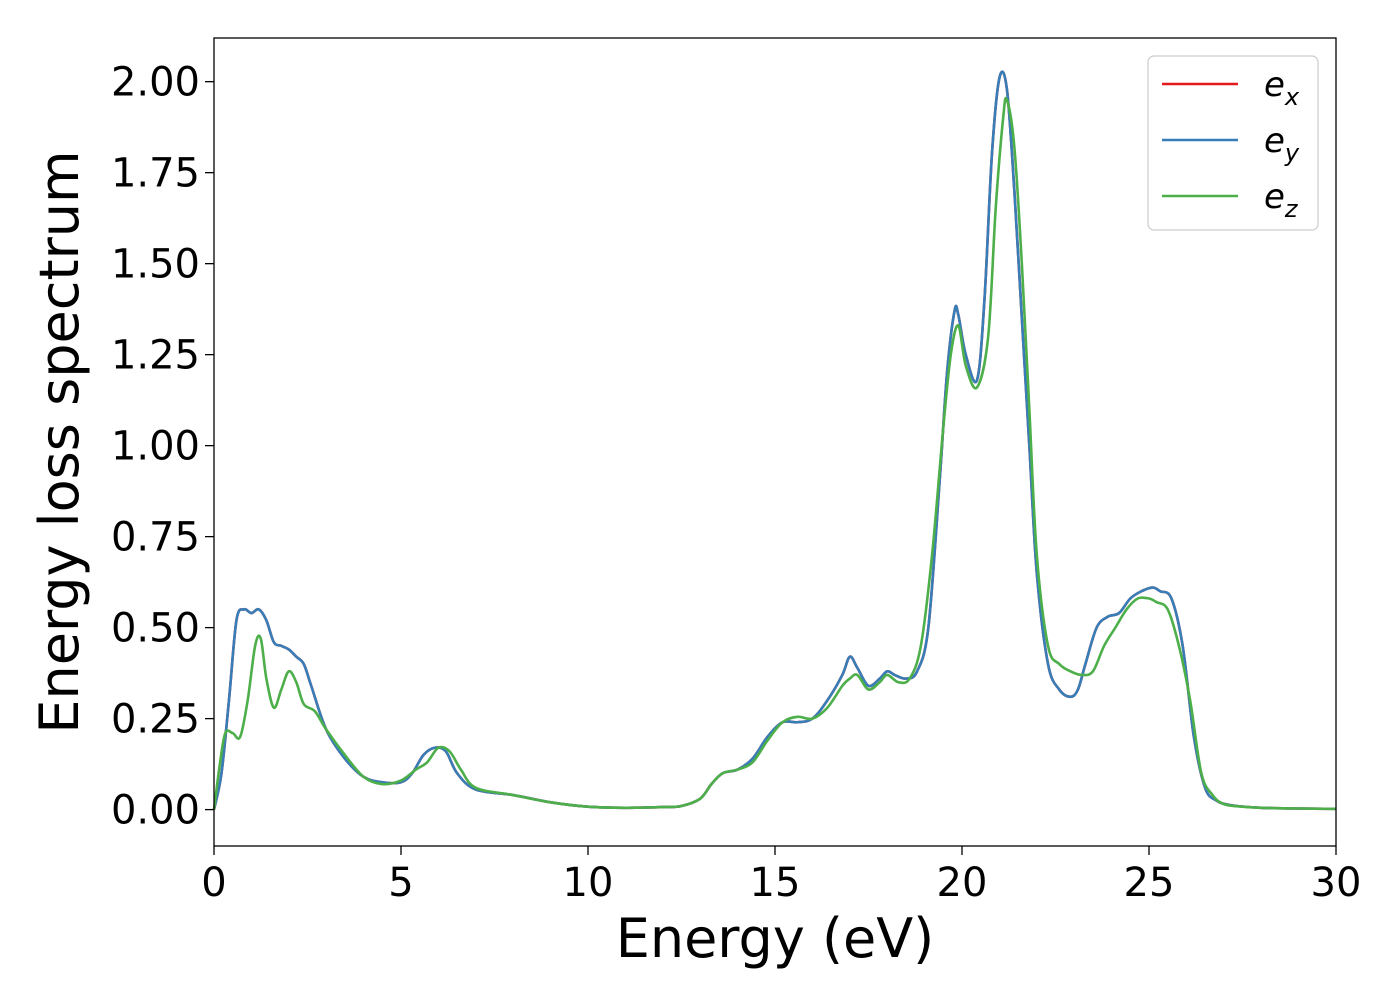  Describe the element at coordinates (775, 883) in the screenshot. I see `x-tick-label: 15` at that location.